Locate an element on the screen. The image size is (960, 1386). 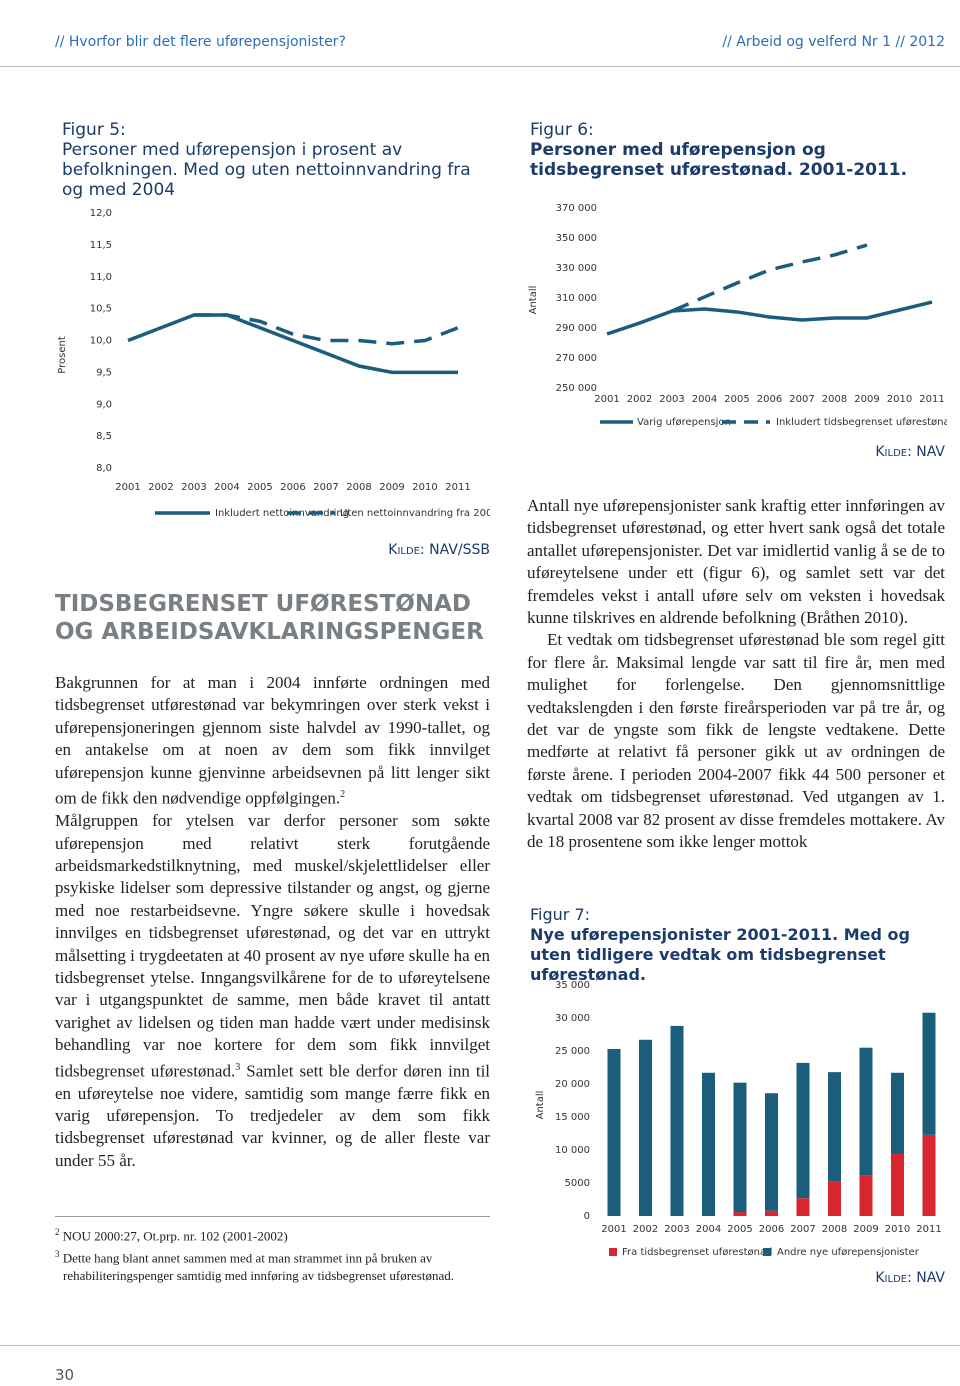
y-tick-label: 330 000 is located at coordinates (576, 268).